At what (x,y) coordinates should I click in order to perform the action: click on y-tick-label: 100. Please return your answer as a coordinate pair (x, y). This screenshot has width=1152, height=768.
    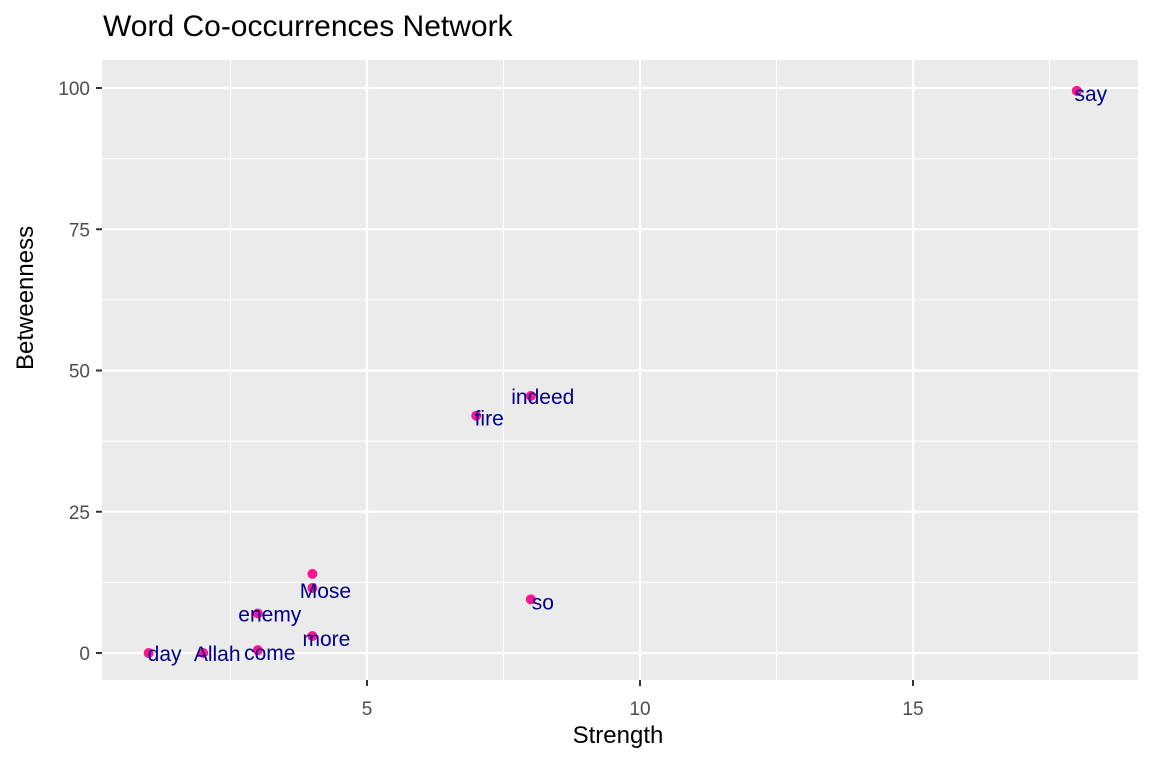
    Looking at the image, I should click on (74, 89).